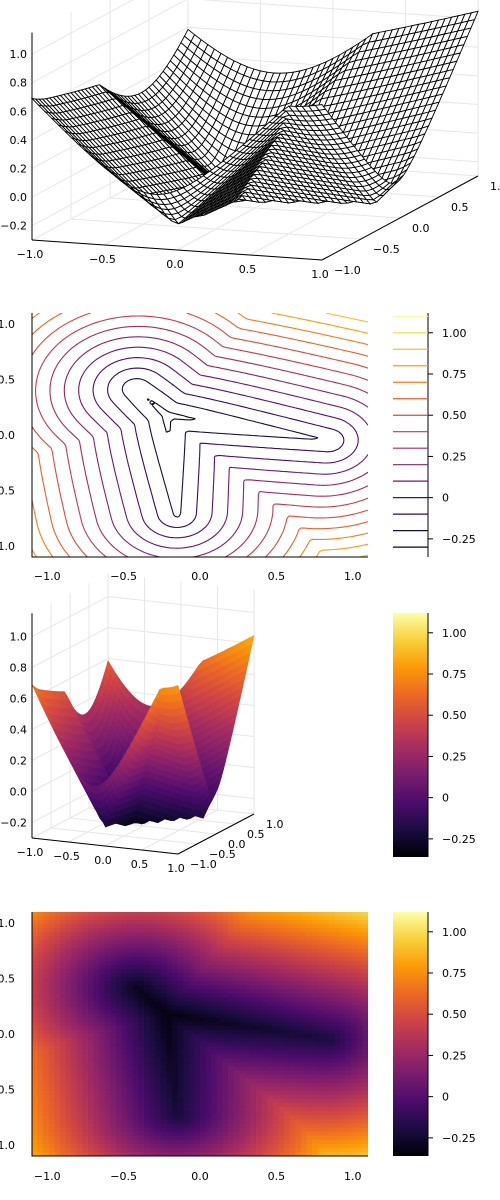 The height and width of the screenshot is (1200, 500). What do you see at coordinates (410, 735) in the screenshot?
I see `surface-colorbar` at bounding box center [410, 735].